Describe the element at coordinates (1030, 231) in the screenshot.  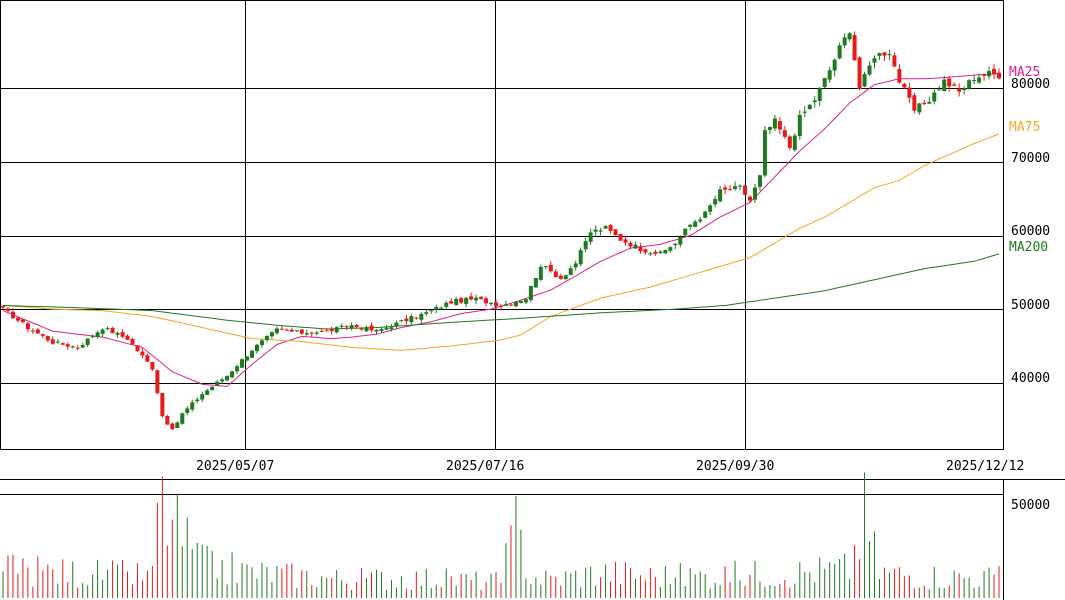
I see `price-tick-labels: 80000 70000 60000 50000 40000` at that location.